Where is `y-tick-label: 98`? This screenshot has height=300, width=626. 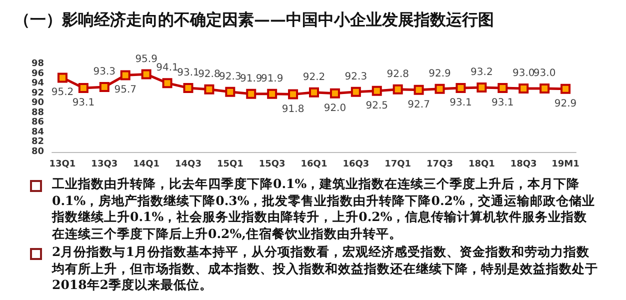 y-tick-label: 98 is located at coordinates (37, 64).